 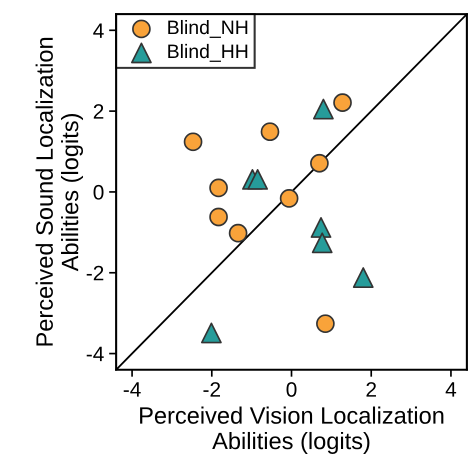 I want to click on legend-label: Blind_NH, so click(x=208, y=29).